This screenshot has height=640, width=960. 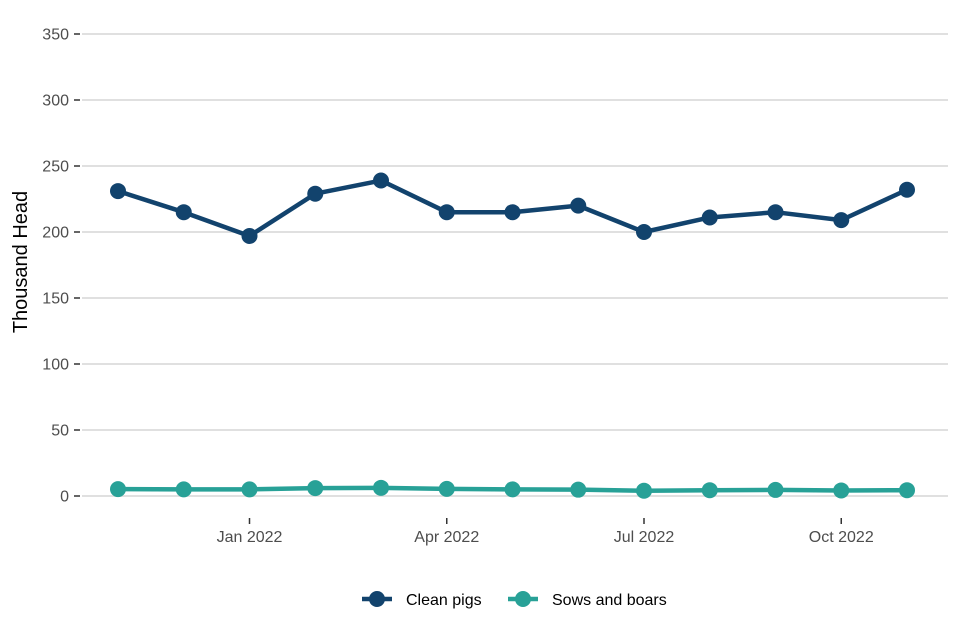 What do you see at coordinates (841, 537) in the screenshot?
I see `x-tick-label-2022-10: Oct 2022` at bounding box center [841, 537].